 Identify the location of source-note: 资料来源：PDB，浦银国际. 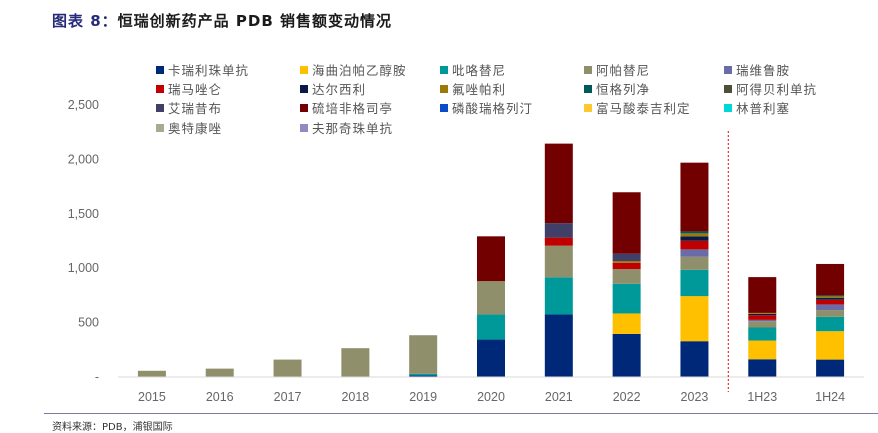
(112, 427).